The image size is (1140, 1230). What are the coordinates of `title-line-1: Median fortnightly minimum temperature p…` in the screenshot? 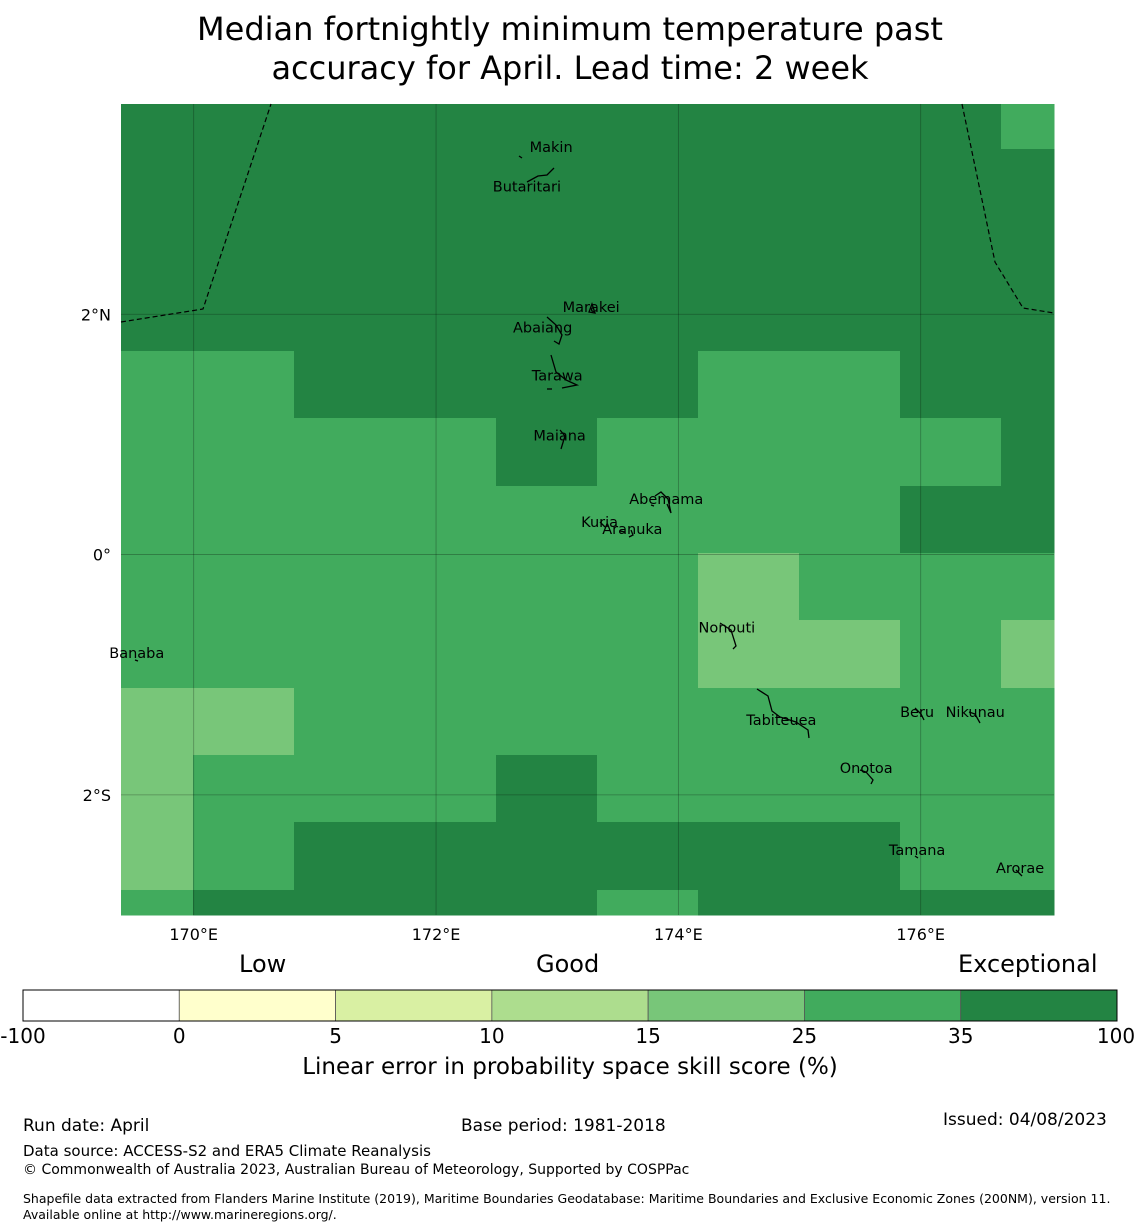 It's located at (570, 29).